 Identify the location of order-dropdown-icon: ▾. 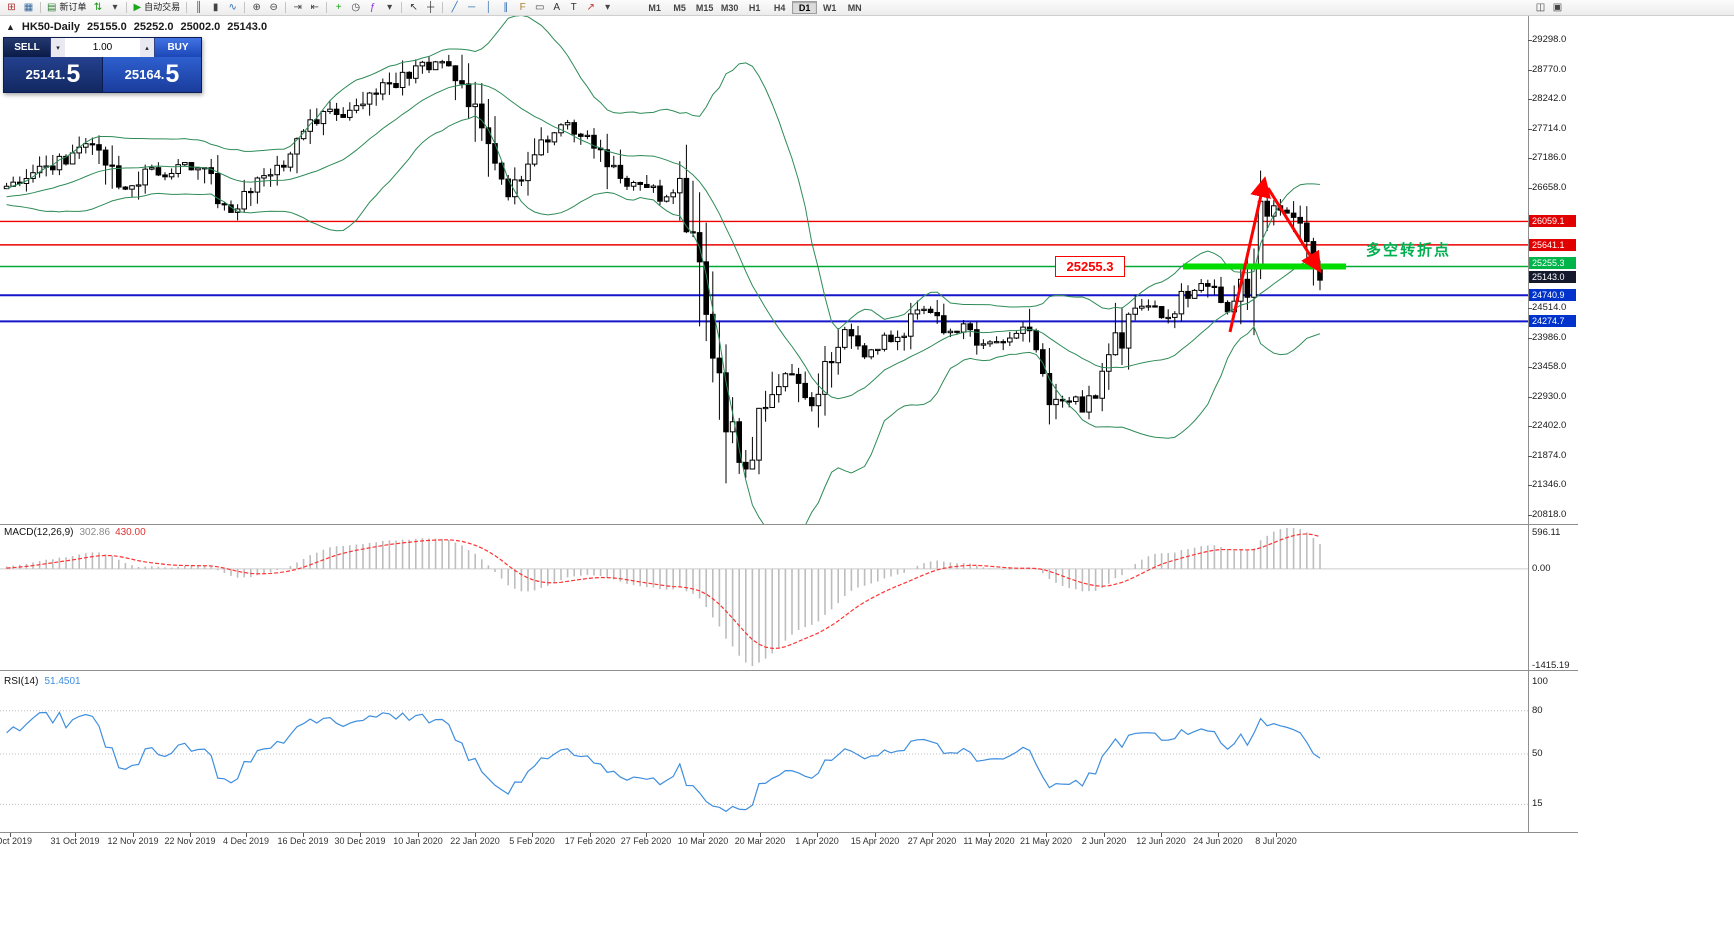
(114, 8).